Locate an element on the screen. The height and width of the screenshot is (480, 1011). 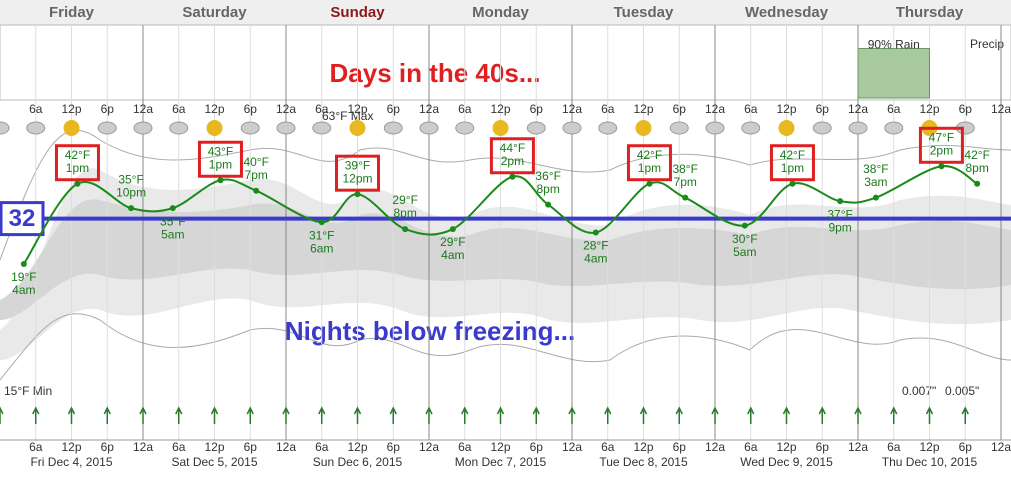
date-label: Mon Dec 7, 2015 is located at coordinates (501, 462).